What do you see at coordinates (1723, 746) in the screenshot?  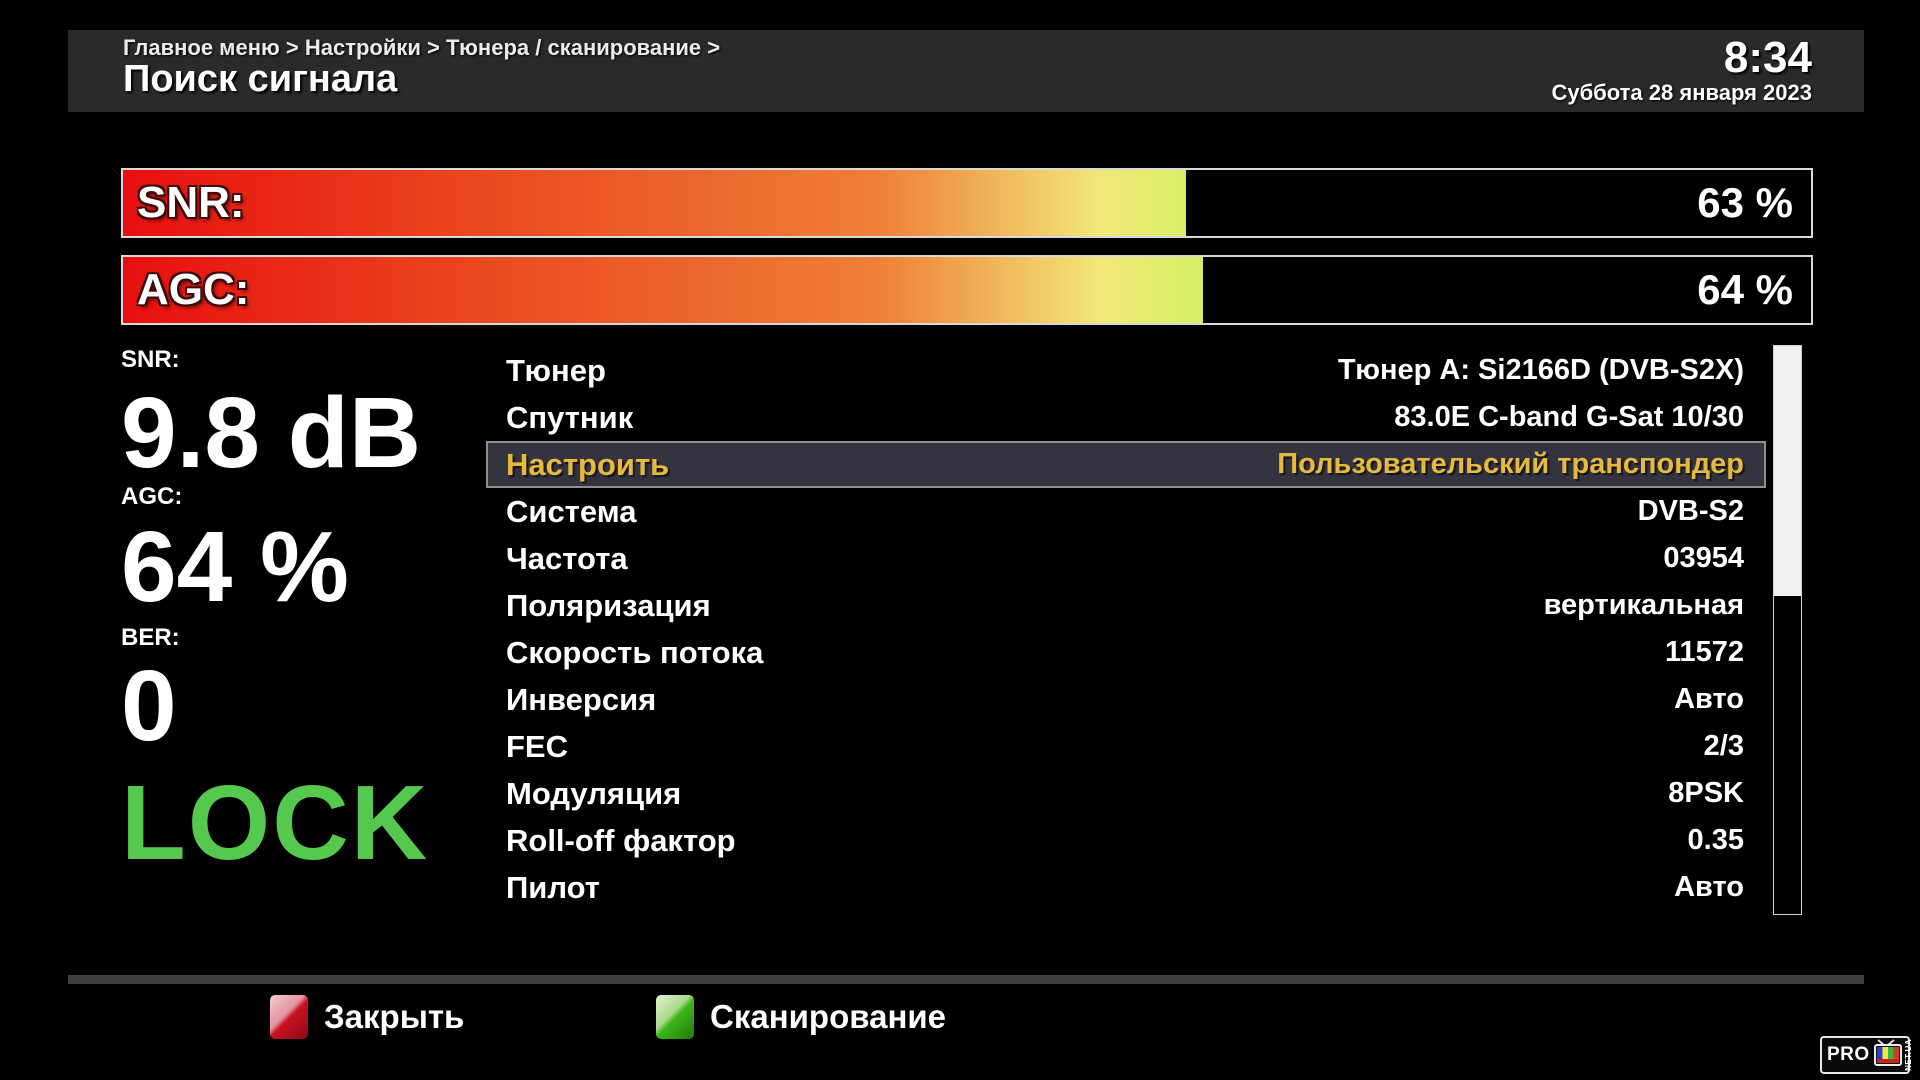 I see `setting-value: 2/3` at bounding box center [1723, 746].